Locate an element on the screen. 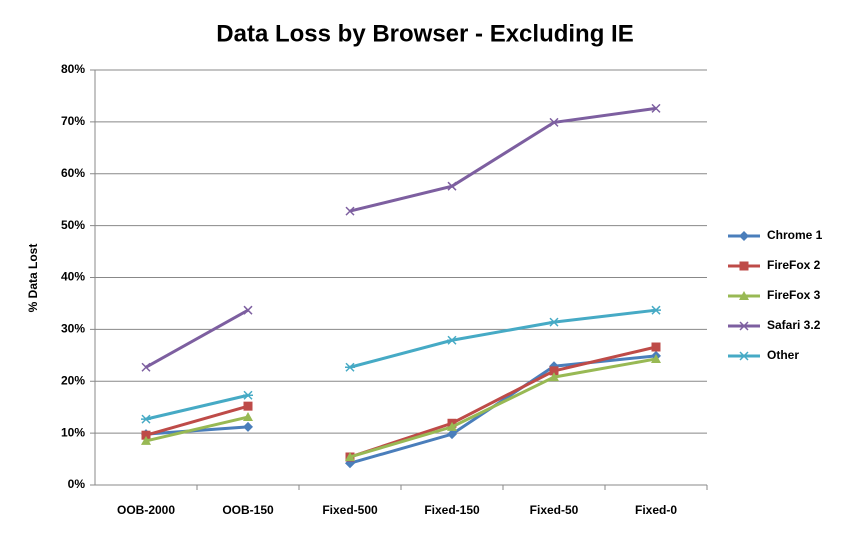  x-tick-label: Fixed-50 is located at coordinates (554, 510).